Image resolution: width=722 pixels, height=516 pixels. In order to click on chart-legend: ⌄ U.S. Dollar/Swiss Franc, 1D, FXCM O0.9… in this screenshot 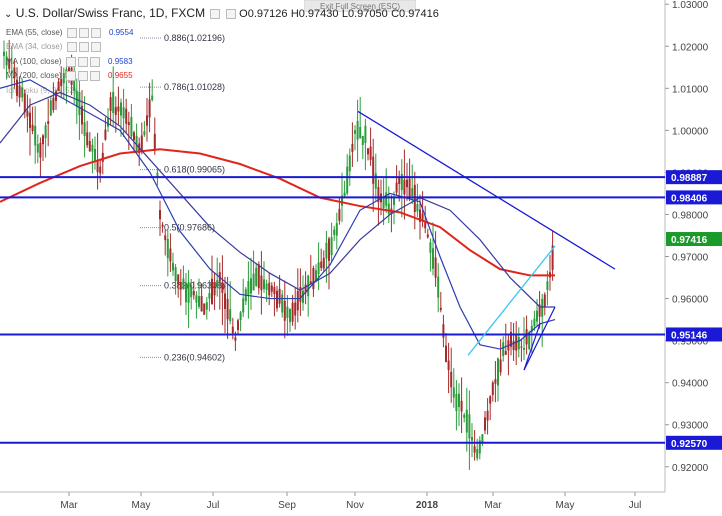, I will do `click(221, 13)`.